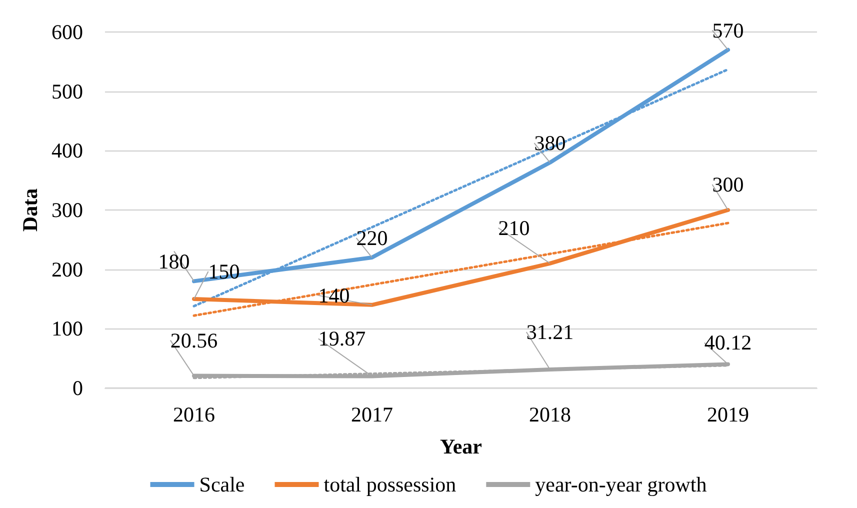 The height and width of the screenshot is (508, 857). What do you see at coordinates (728, 30) in the screenshot?
I see `data-label: 570` at bounding box center [728, 30].